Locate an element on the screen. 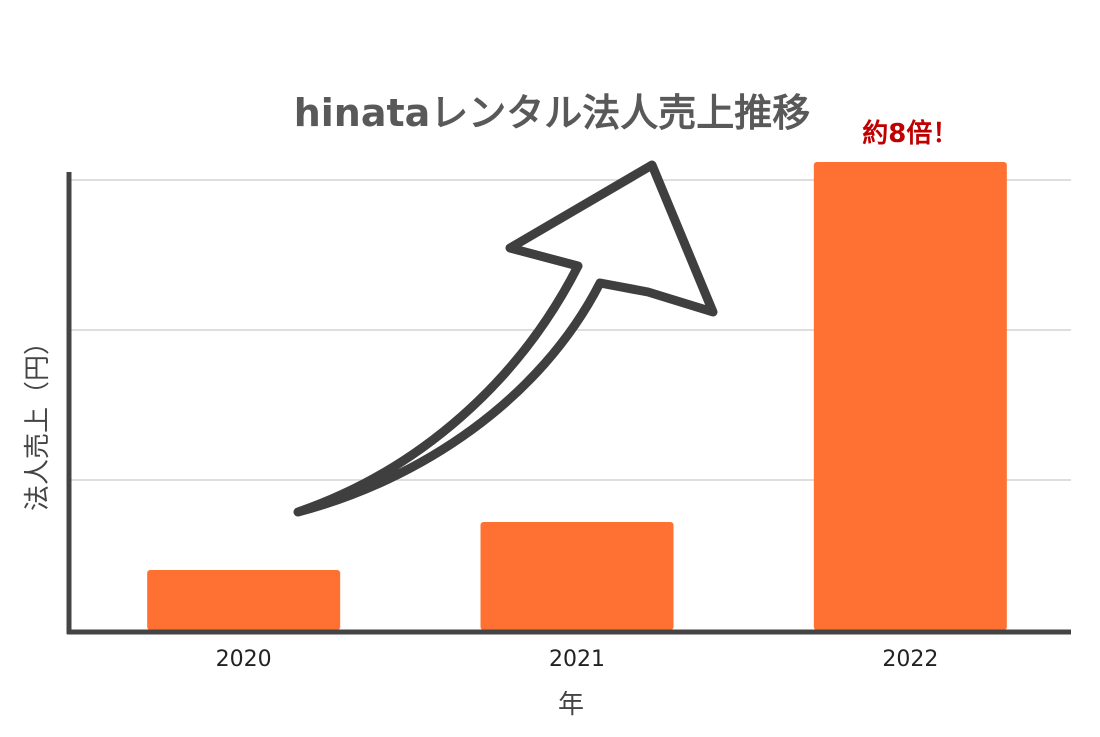 This screenshot has height=737, width=1100. x-tick-label-2022: 2022 is located at coordinates (910, 659).